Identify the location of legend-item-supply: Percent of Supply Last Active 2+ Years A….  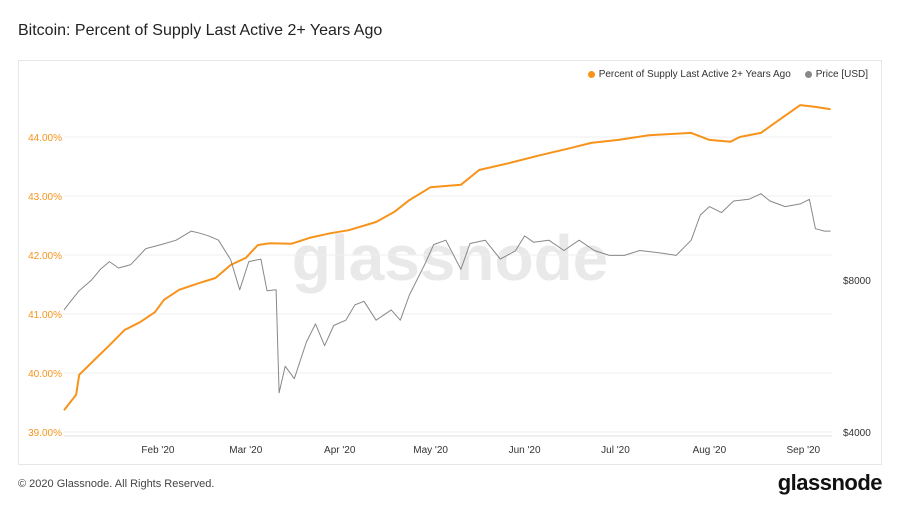
(689, 74).